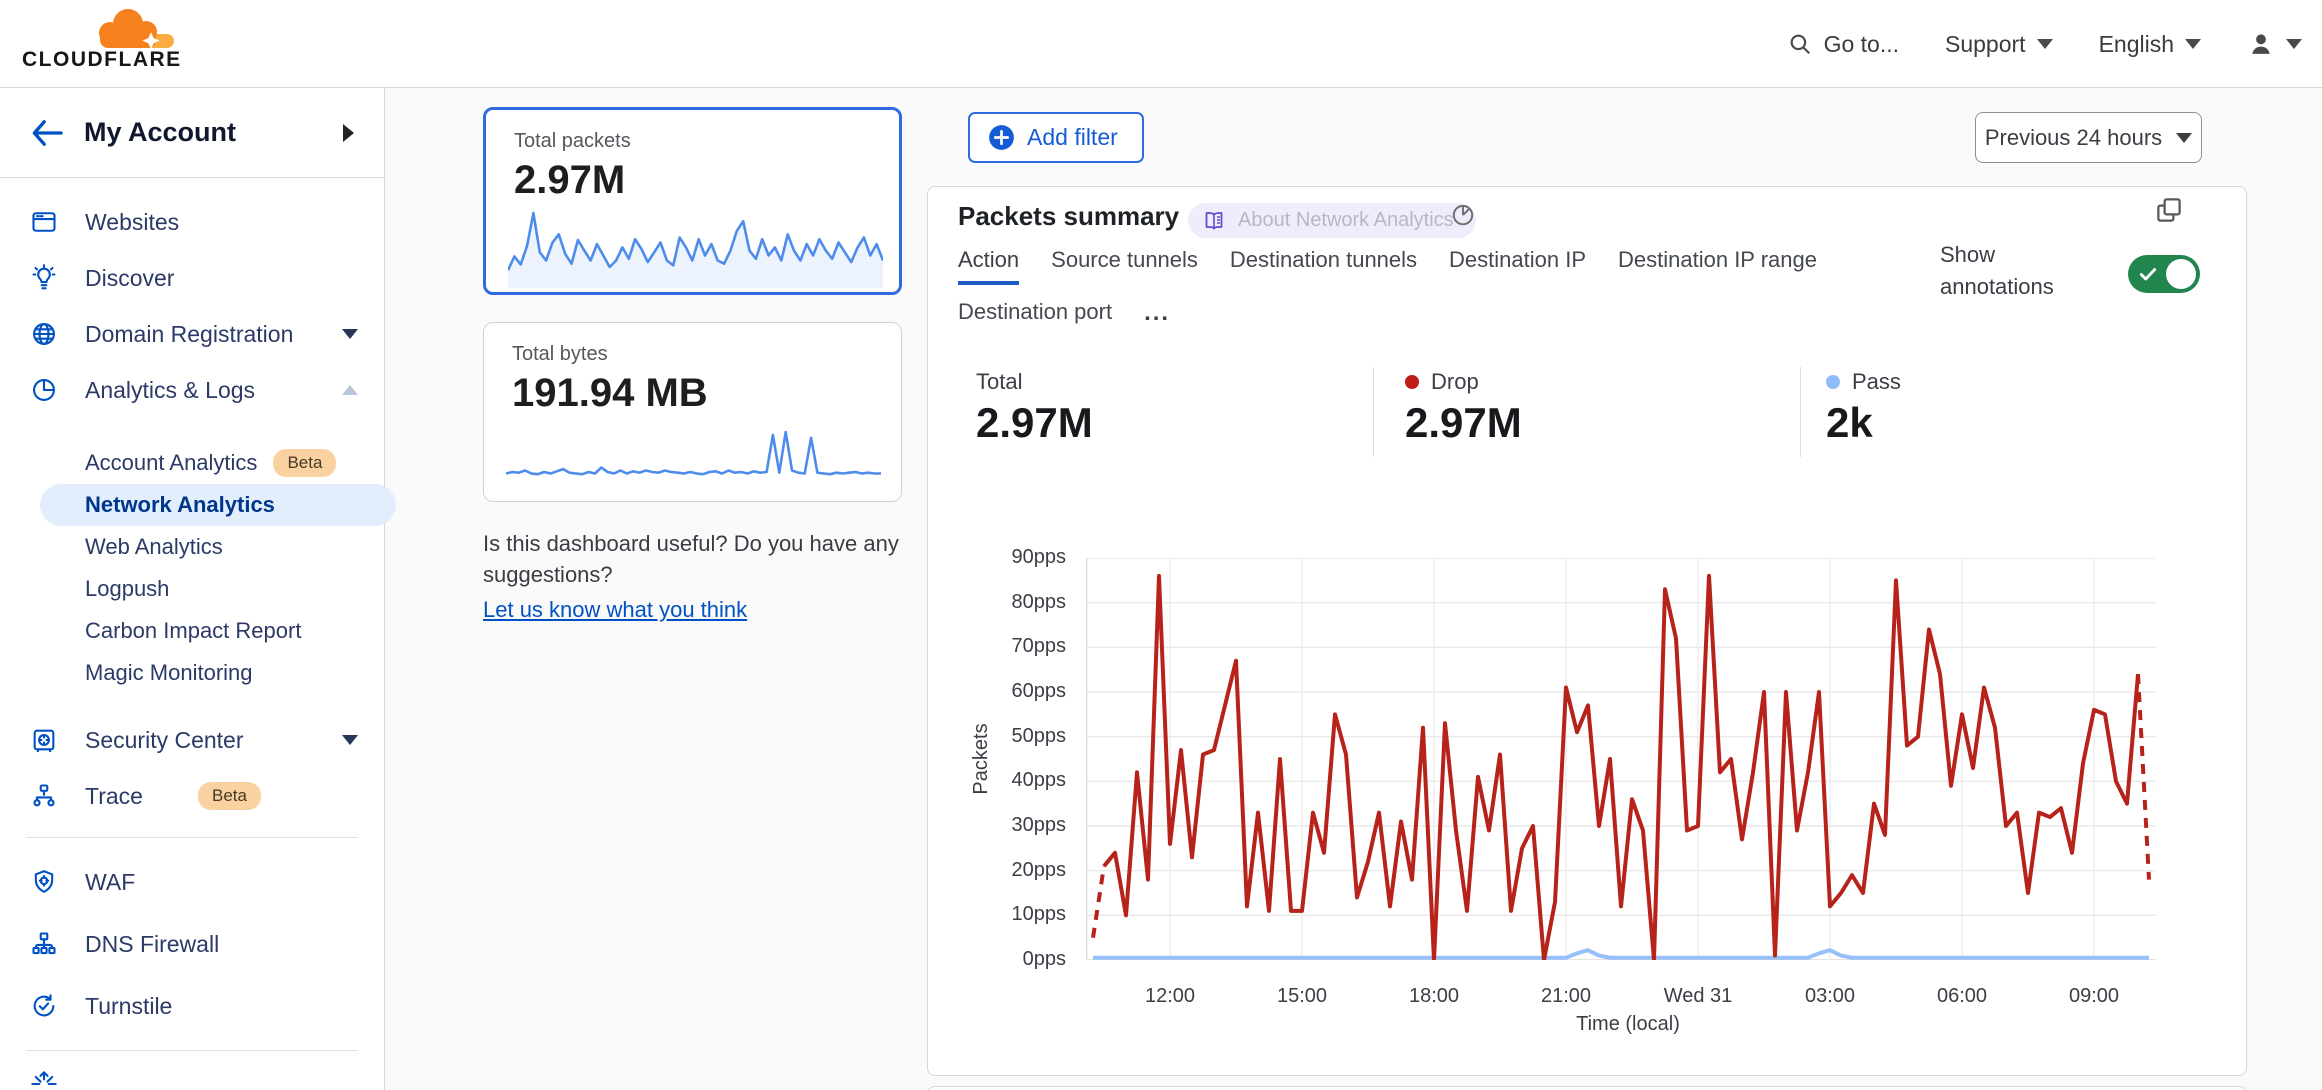 The width and height of the screenshot is (2322, 1090). What do you see at coordinates (164, 739) in the screenshot?
I see `sidebar-item-label: Security Center` at bounding box center [164, 739].